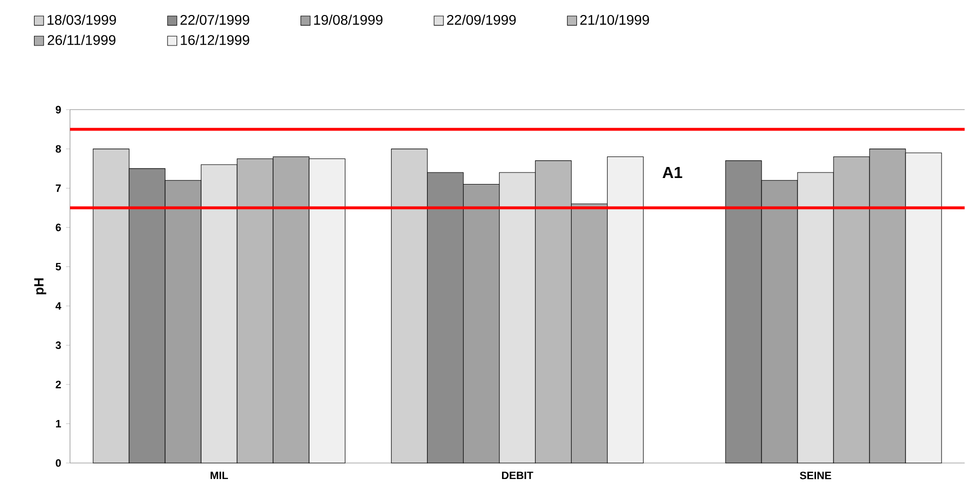  Describe the element at coordinates (672, 172) in the screenshot. I see `annotation: A1` at that location.